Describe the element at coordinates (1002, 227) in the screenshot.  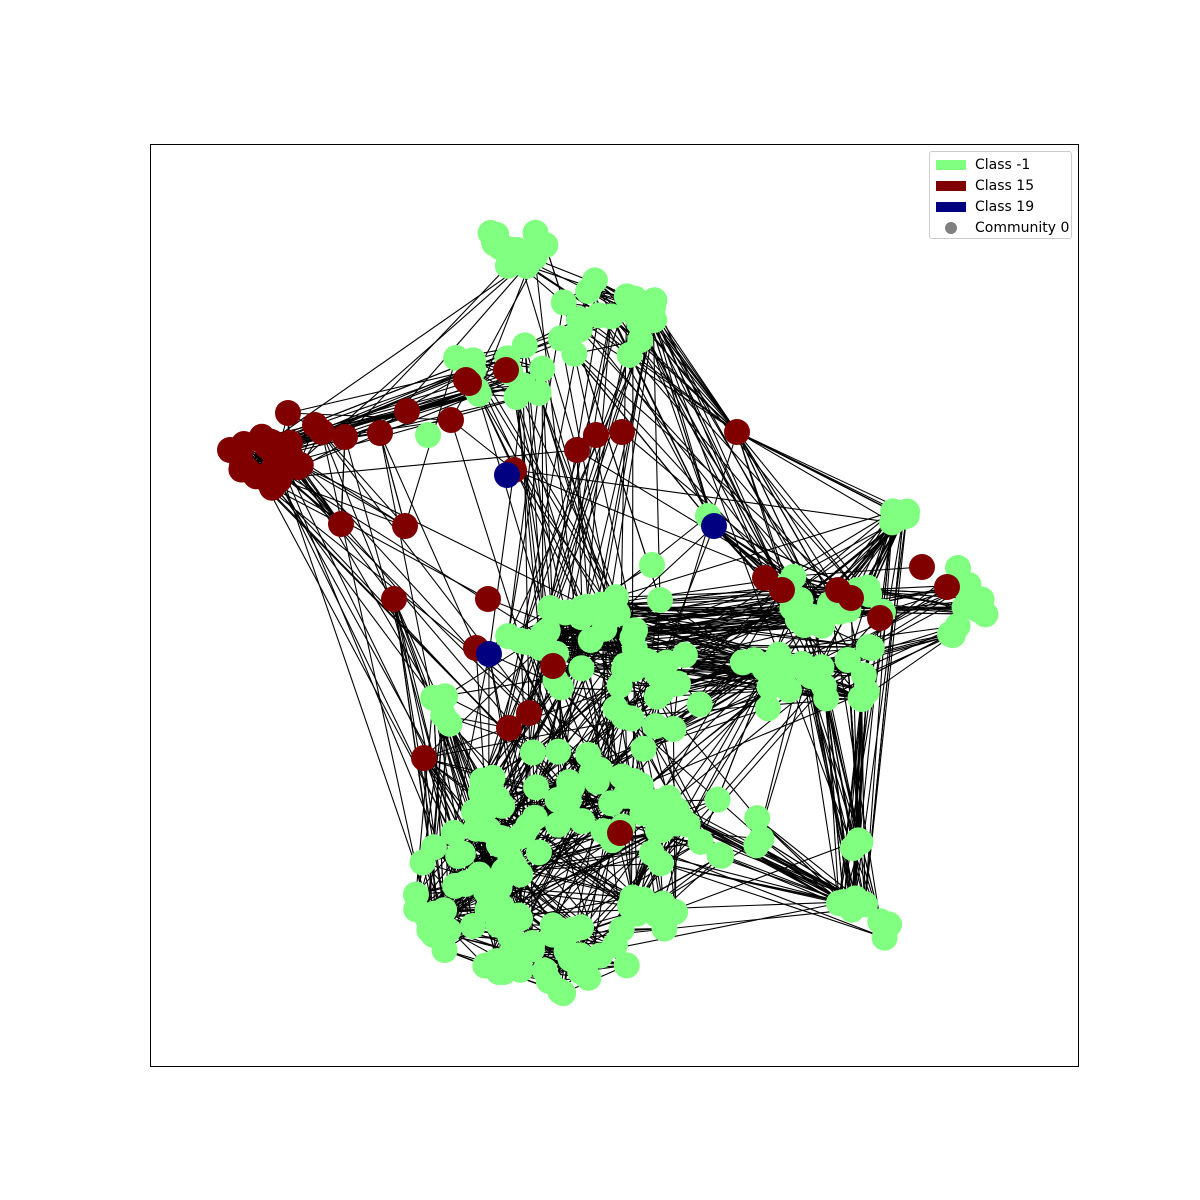
I see `legend-item-community-0: Community 0` at that location.